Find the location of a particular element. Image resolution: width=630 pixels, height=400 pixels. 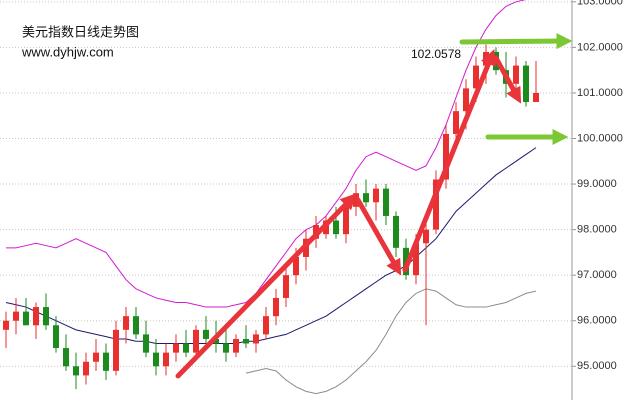

y-tick-label: 95.0000 is located at coordinates (597, 366).